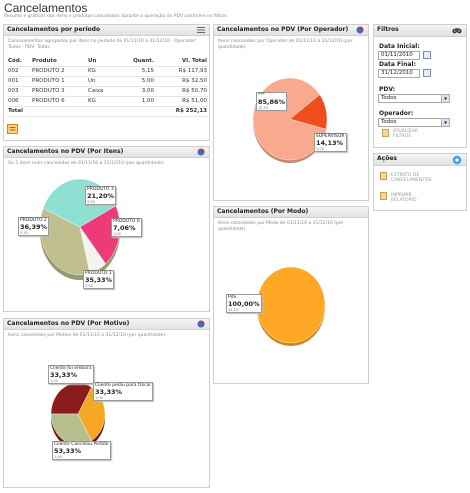 The height and width of the screenshot is (493, 470). I want to click on cell-quant: 5,00, so click(136, 81).